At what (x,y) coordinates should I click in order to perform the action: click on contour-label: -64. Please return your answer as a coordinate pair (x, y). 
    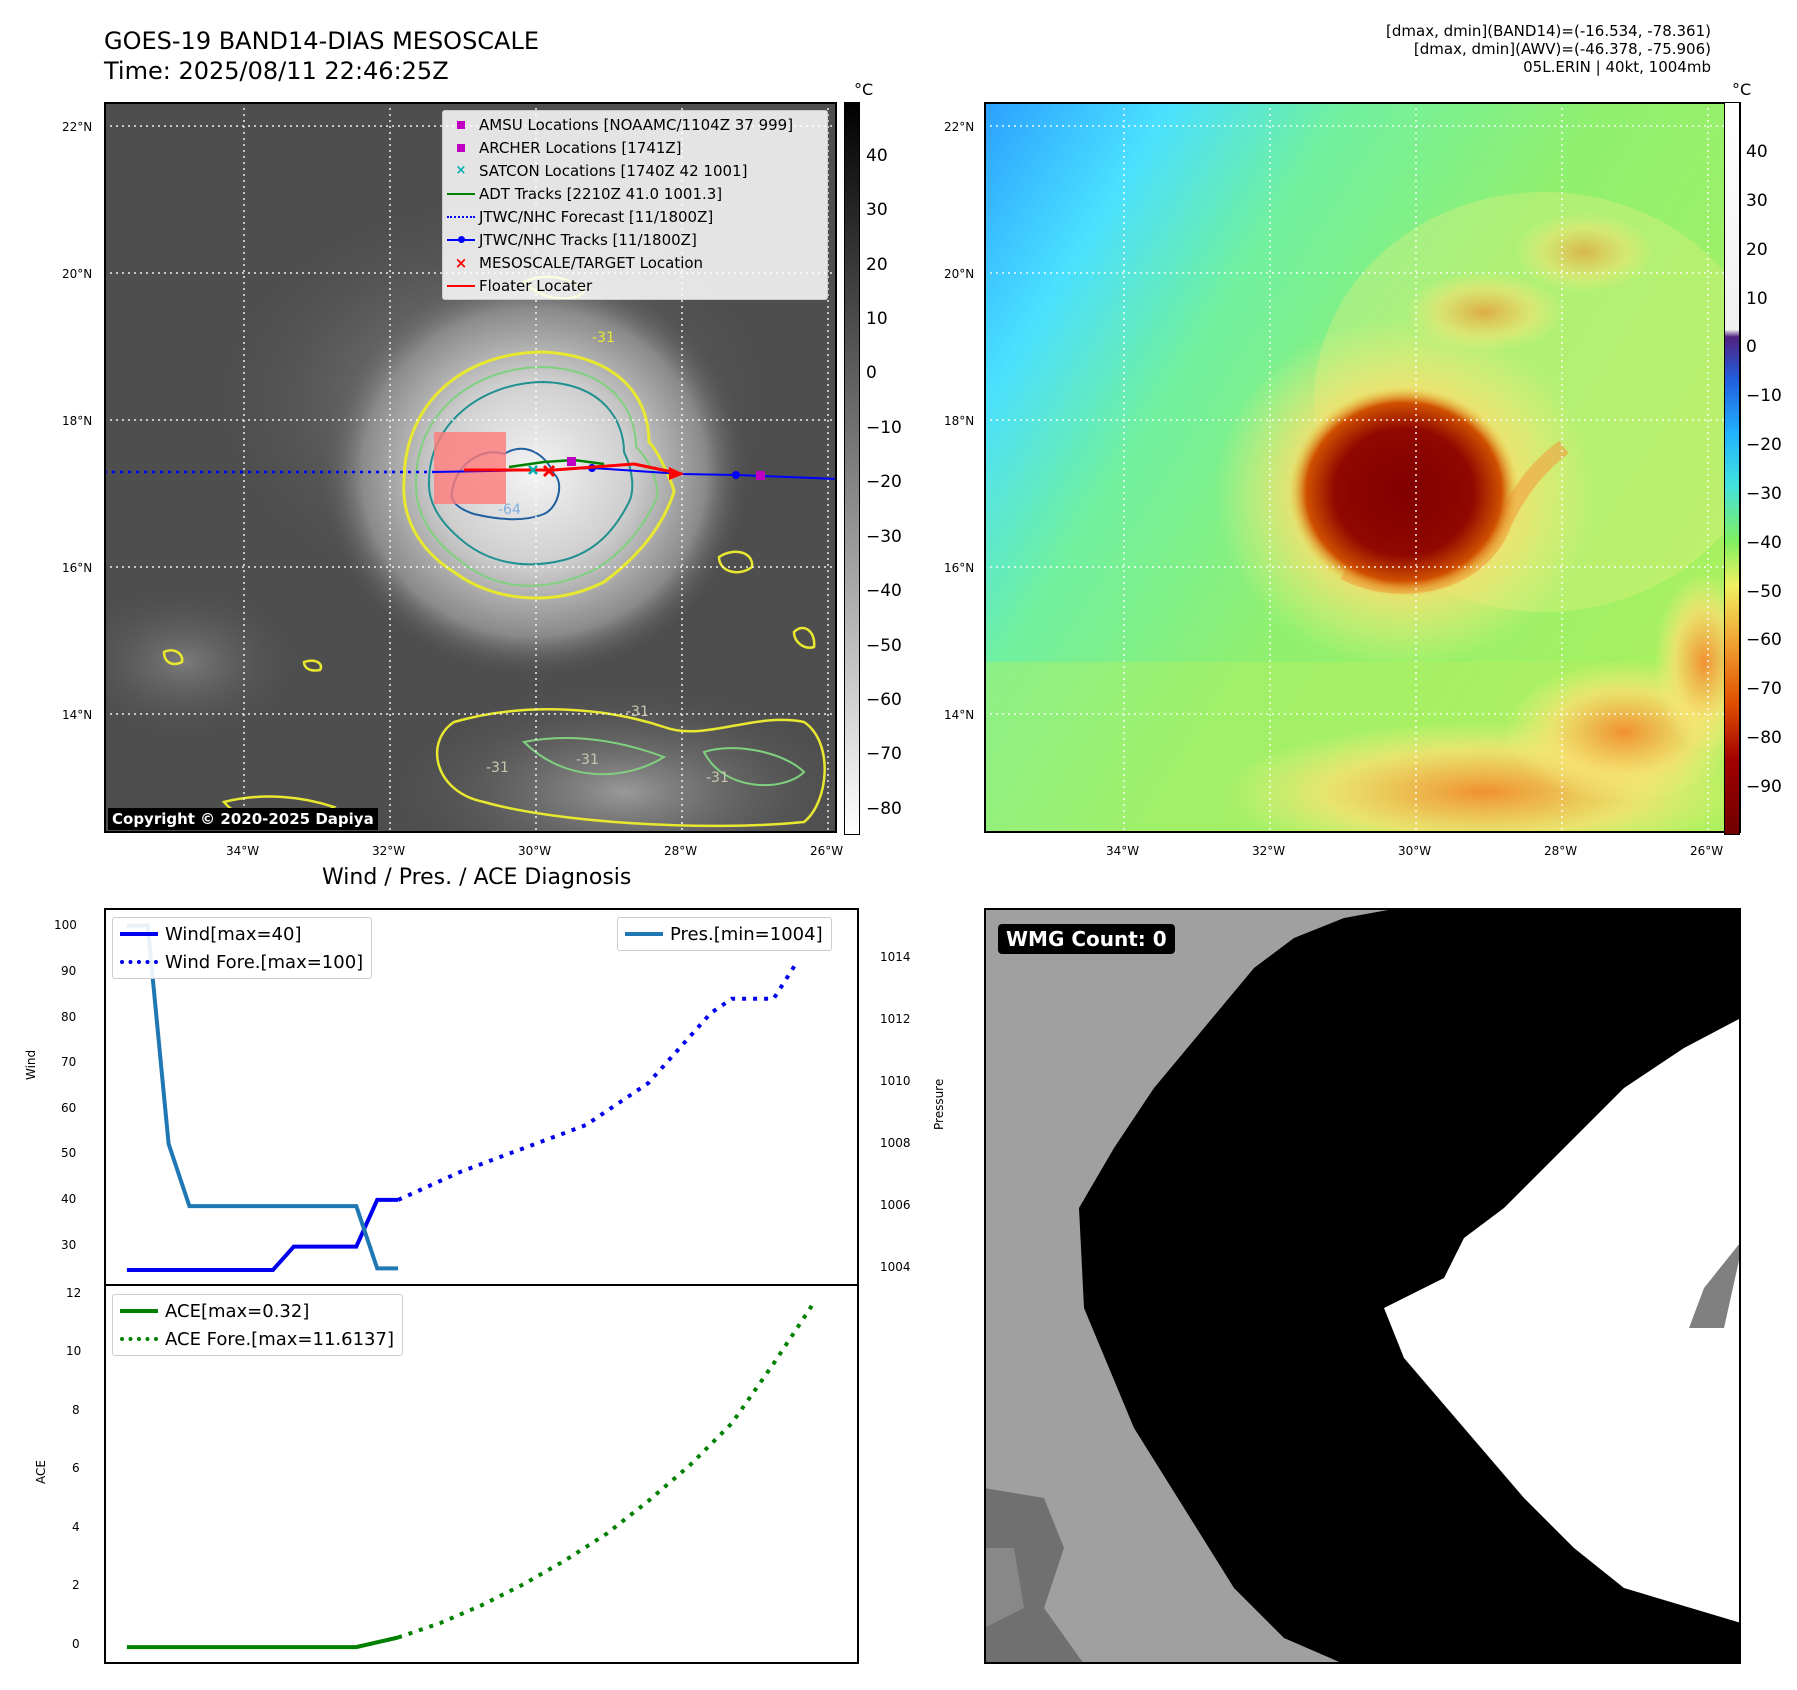
    Looking at the image, I should click on (509, 510).